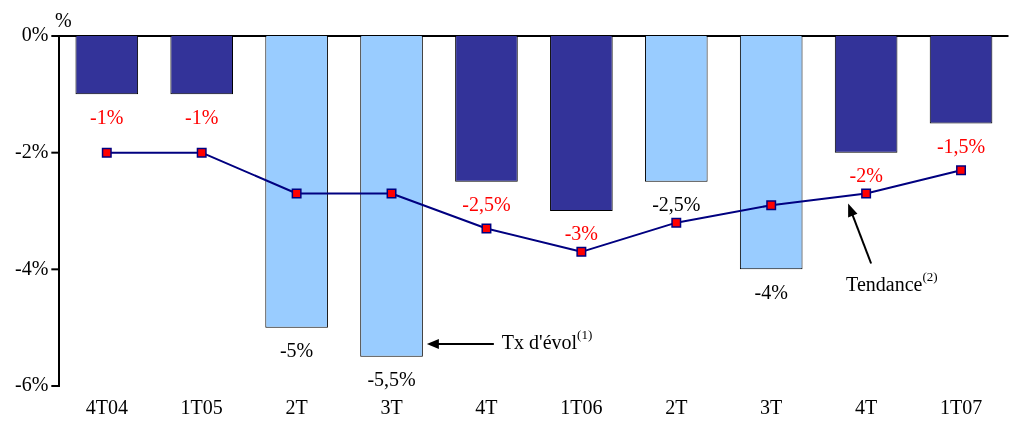 The image size is (1024, 432). Describe the element at coordinates (581, 233) in the screenshot. I see `data-label: -3%` at that location.